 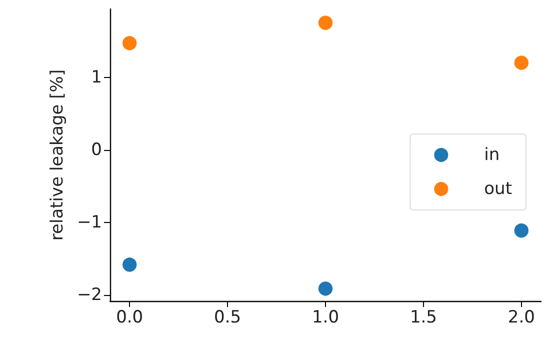 I want to click on legend-label: in, so click(x=492, y=155).